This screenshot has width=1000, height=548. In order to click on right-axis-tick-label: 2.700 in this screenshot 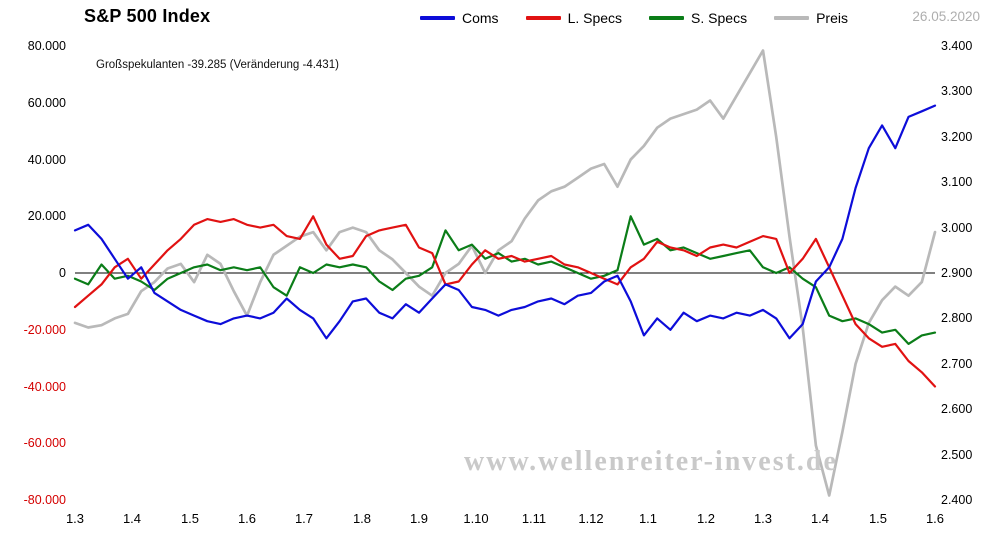, I will do `click(957, 364)`.